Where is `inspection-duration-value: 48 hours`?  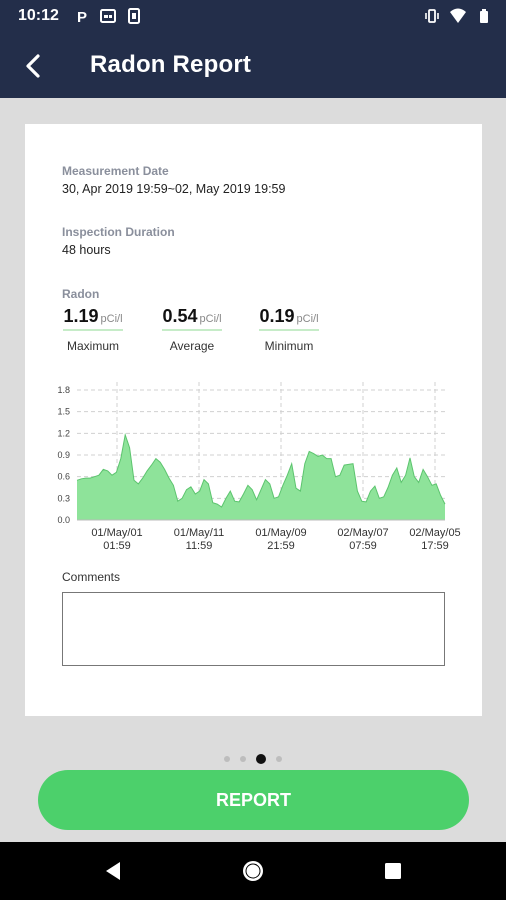 inspection-duration-value: 48 hours is located at coordinates (86, 250).